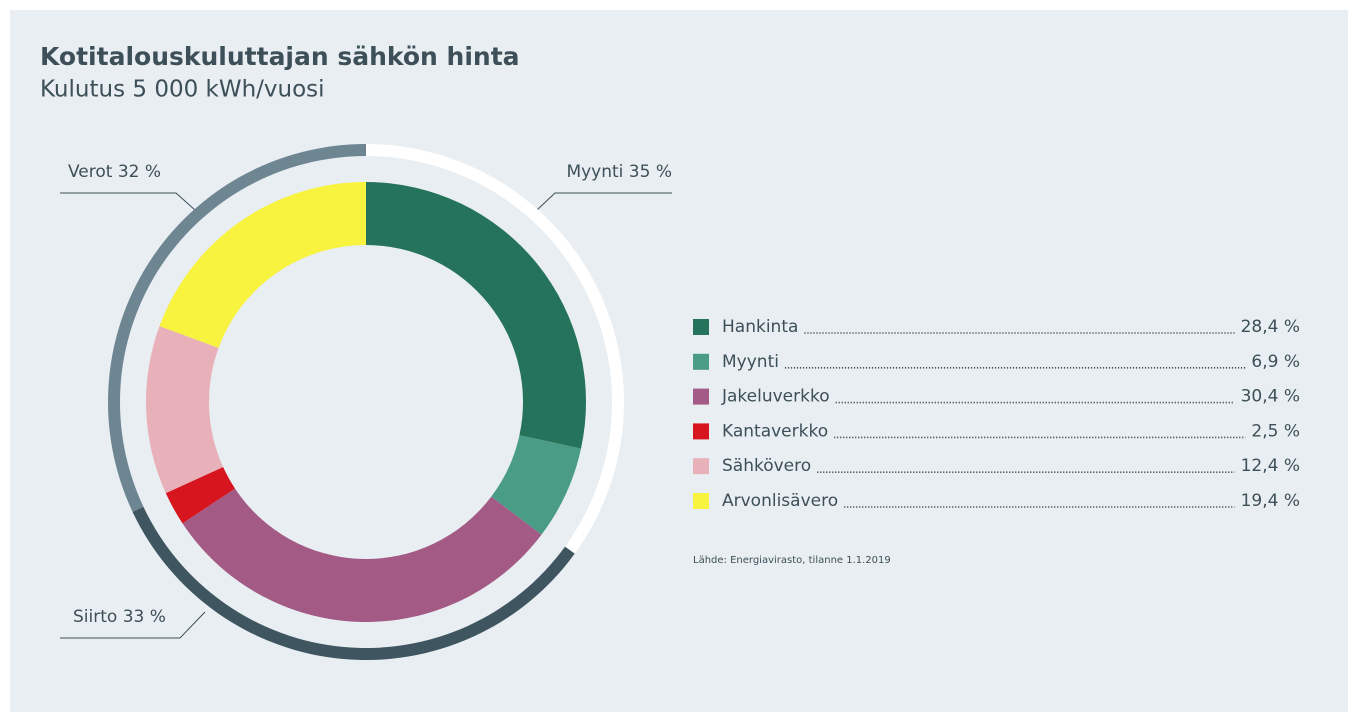 The height and width of the screenshot is (722, 1358). What do you see at coordinates (119, 617) in the screenshot?
I see `outer-label: Siirto 33 %` at bounding box center [119, 617].